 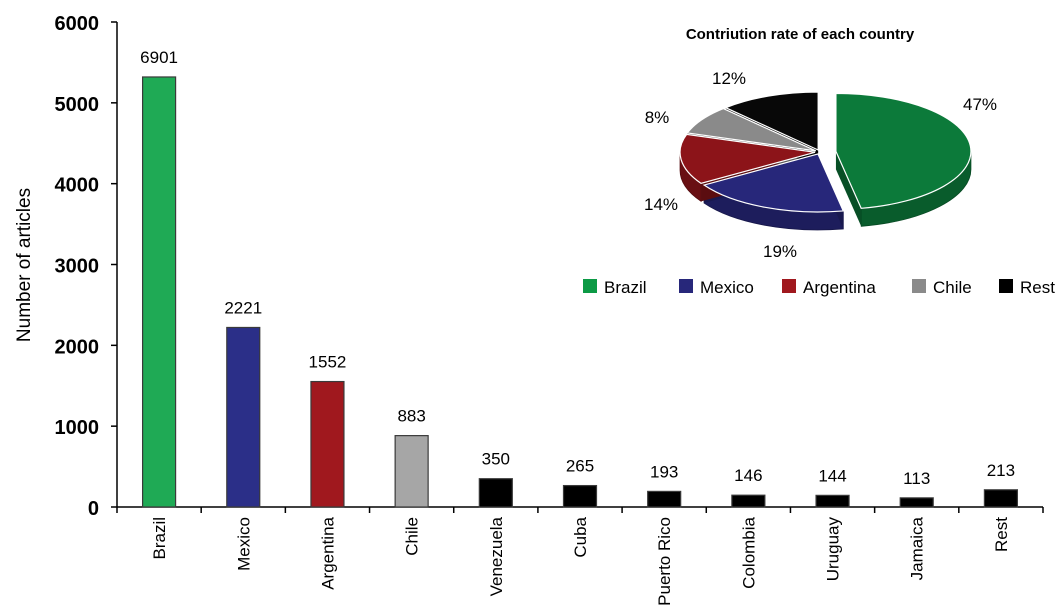 What do you see at coordinates (748, 552) in the screenshot?
I see `x-tick-label: Colombia` at bounding box center [748, 552].